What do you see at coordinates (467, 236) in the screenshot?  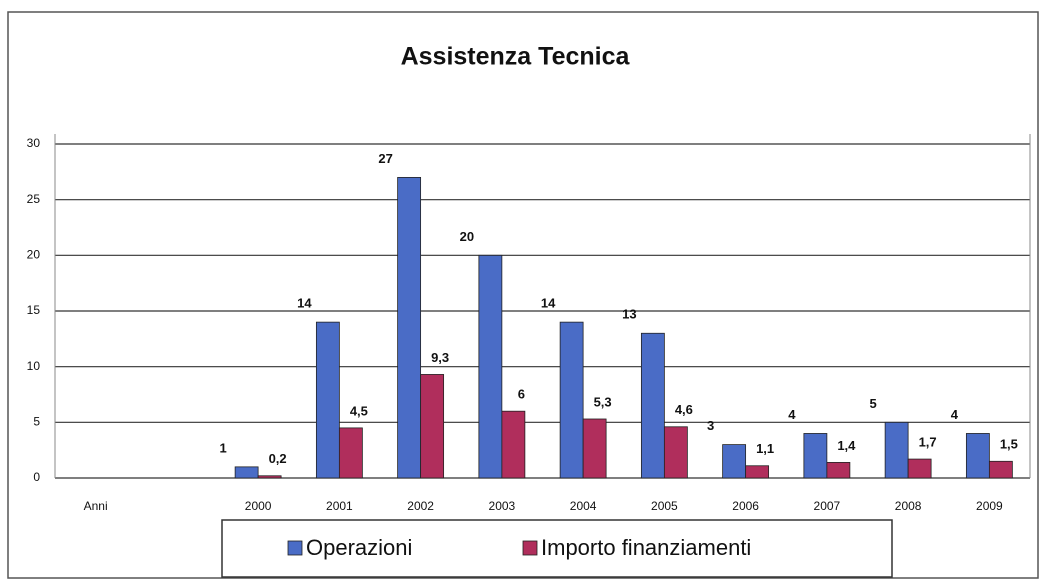 I see `value-label: 20` at bounding box center [467, 236].